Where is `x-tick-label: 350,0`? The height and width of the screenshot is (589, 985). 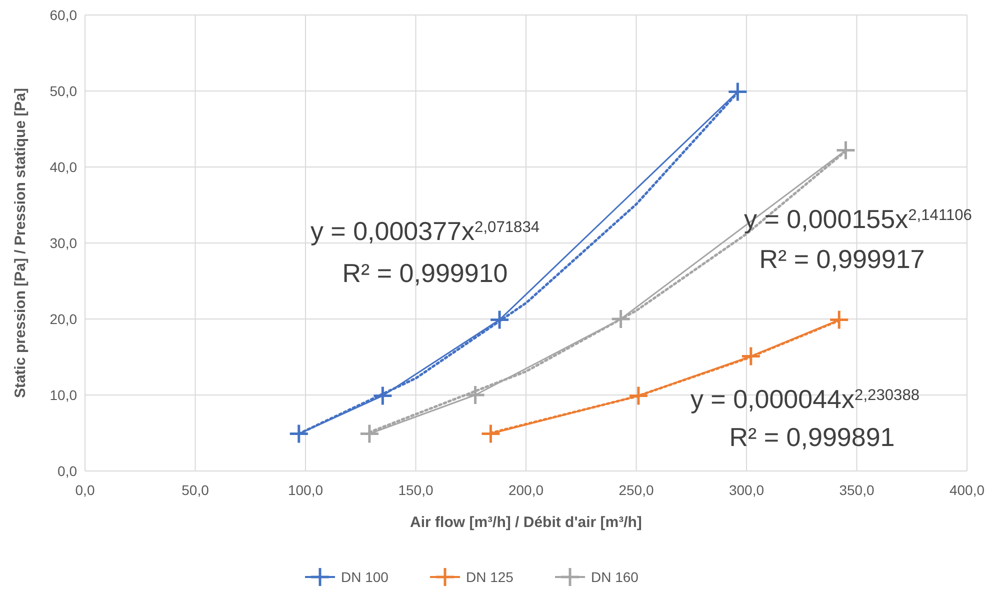 x-tick-label: 350,0 is located at coordinates (856, 490).